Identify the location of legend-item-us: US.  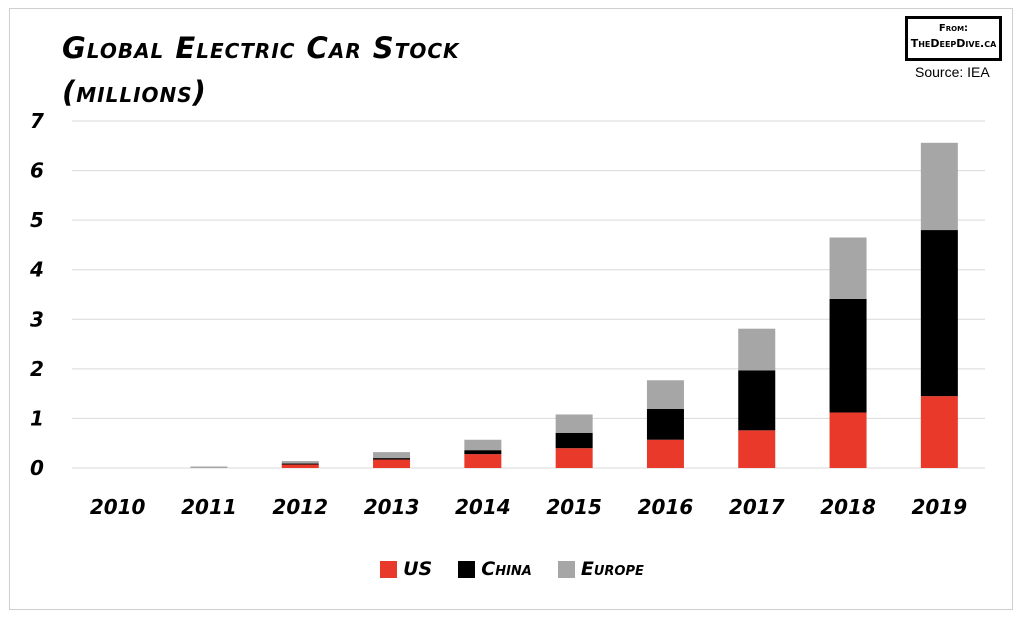
(406, 569).